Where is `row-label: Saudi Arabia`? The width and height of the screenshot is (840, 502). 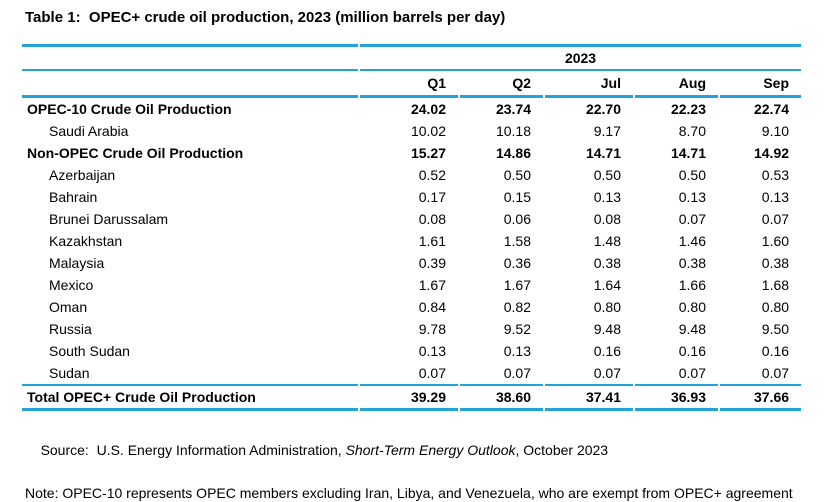 row-label: Saudi Arabia is located at coordinates (89, 131).